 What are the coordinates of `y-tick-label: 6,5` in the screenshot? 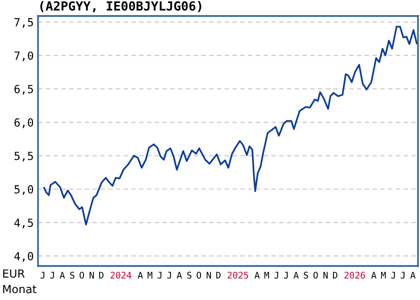 It's located at (23, 89).